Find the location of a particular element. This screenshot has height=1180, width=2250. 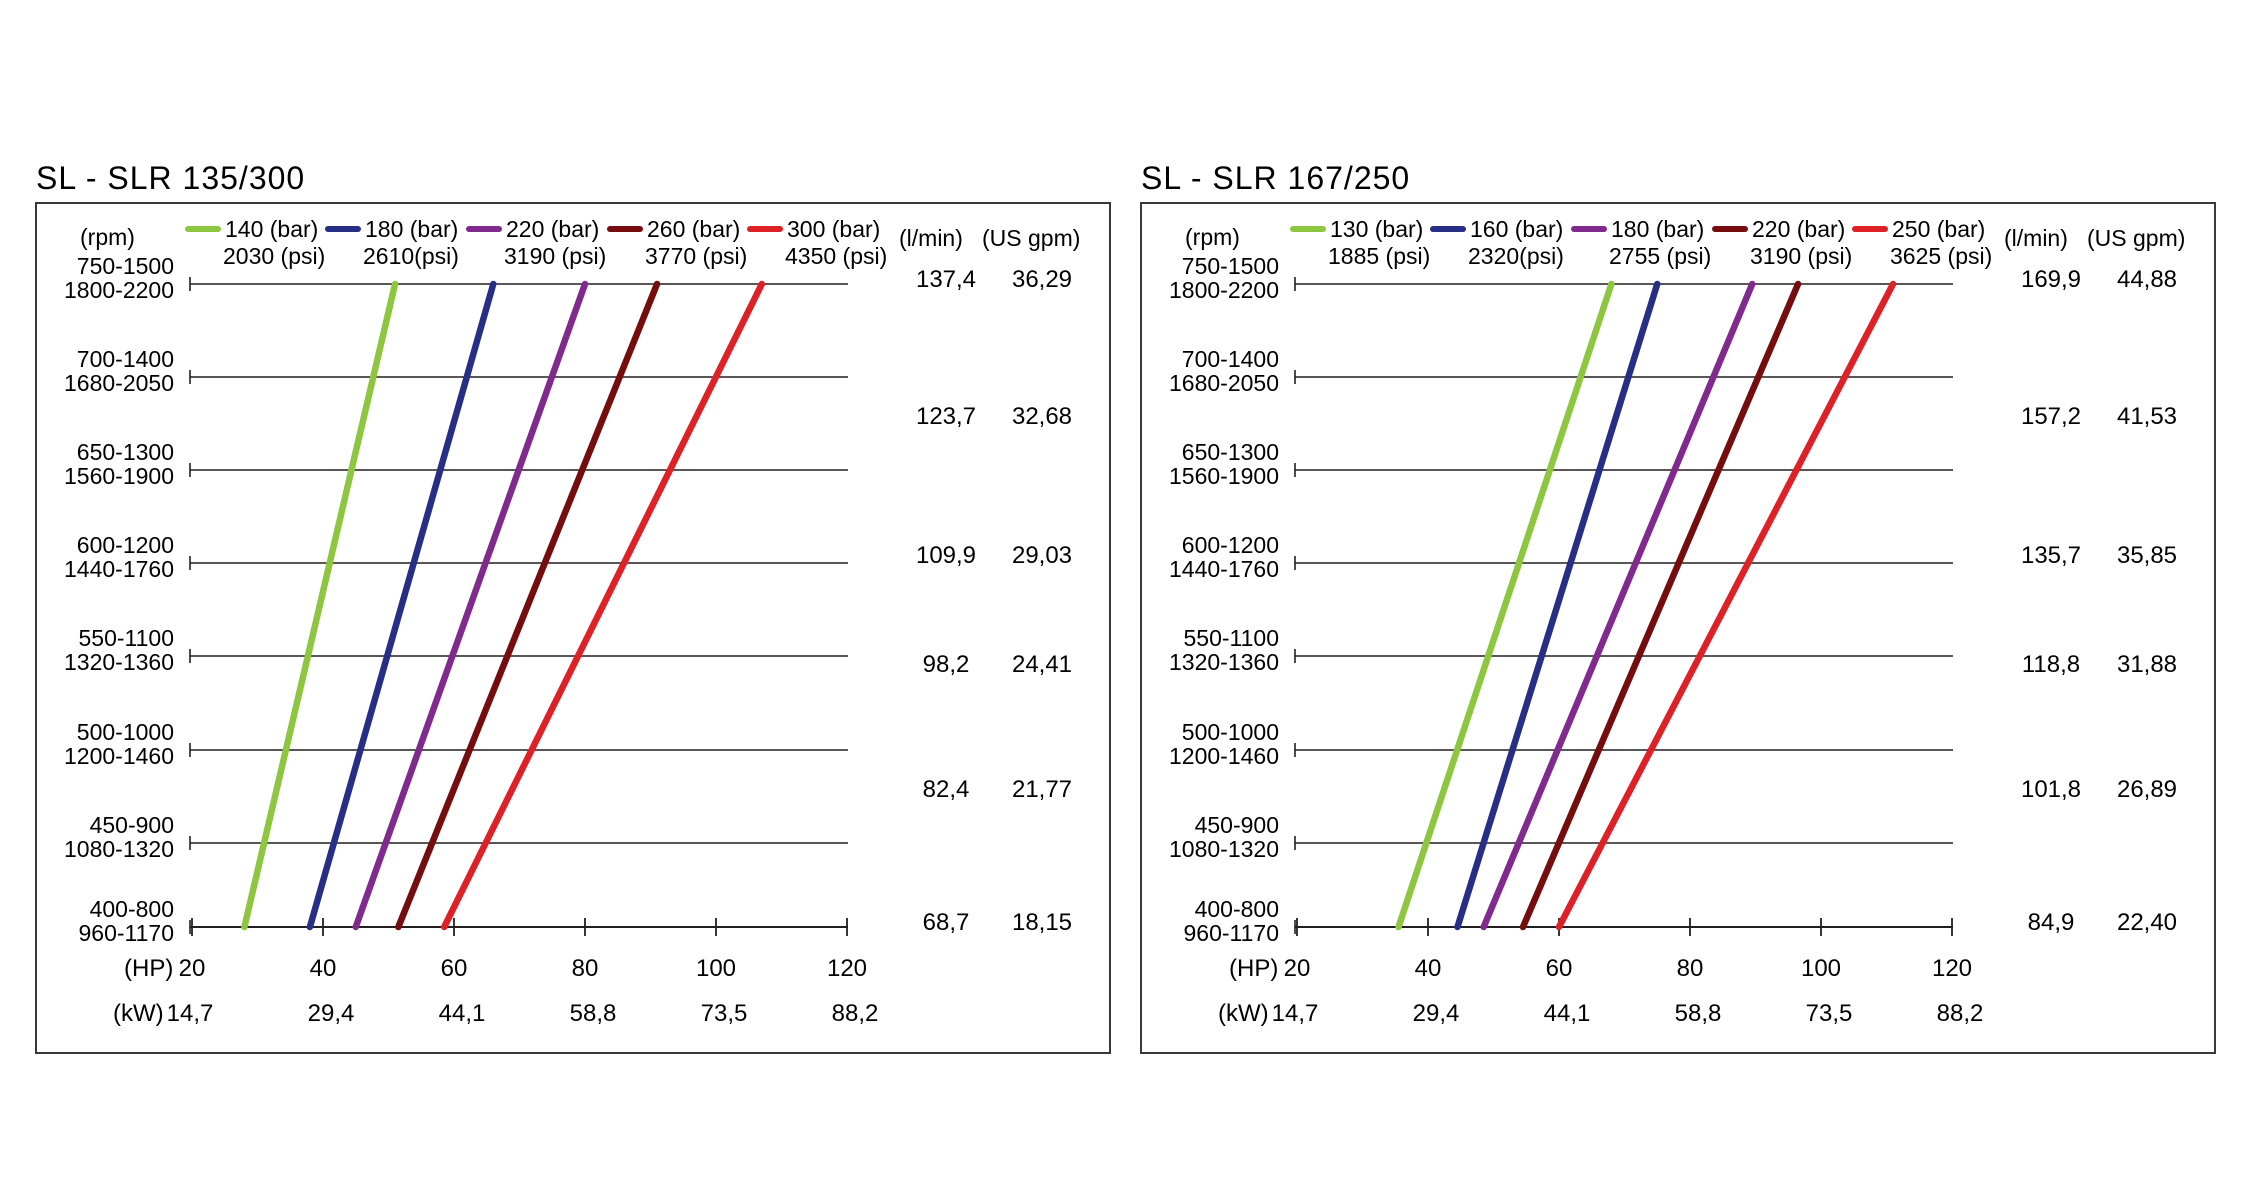

gpm-value: 41,53 is located at coordinates (2147, 416).